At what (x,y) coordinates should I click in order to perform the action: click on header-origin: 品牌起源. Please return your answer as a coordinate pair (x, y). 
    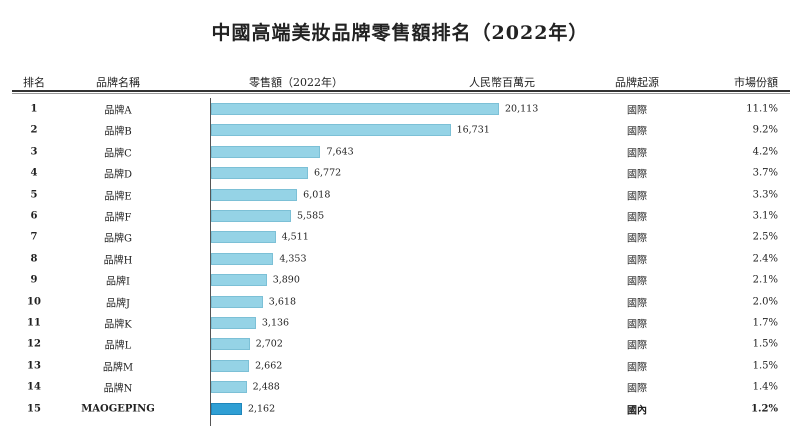
    Looking at the image, I should click on (637, 82).